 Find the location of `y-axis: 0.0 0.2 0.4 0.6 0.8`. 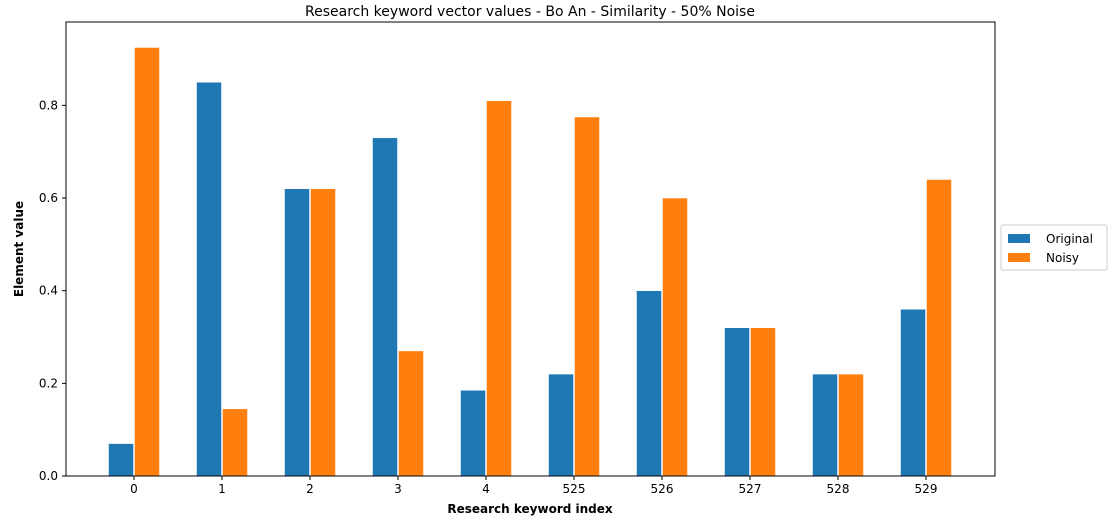

y-axis: 0.0 0.2 0.4 0.6 0.8 is located at coordinates (52, 290).